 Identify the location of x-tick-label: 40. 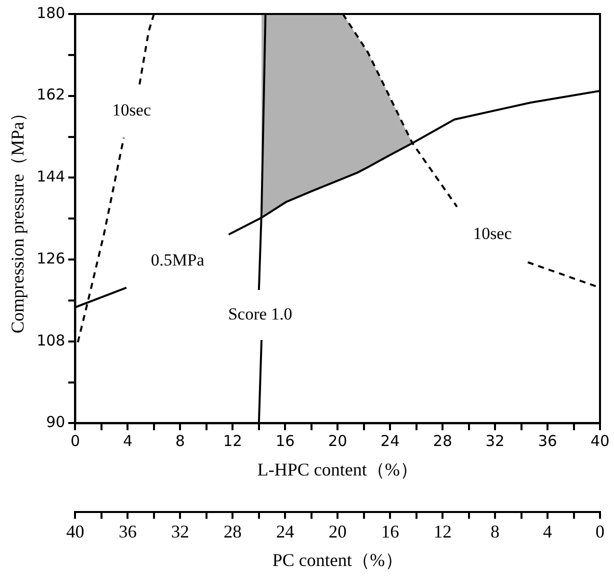
(600, 441).